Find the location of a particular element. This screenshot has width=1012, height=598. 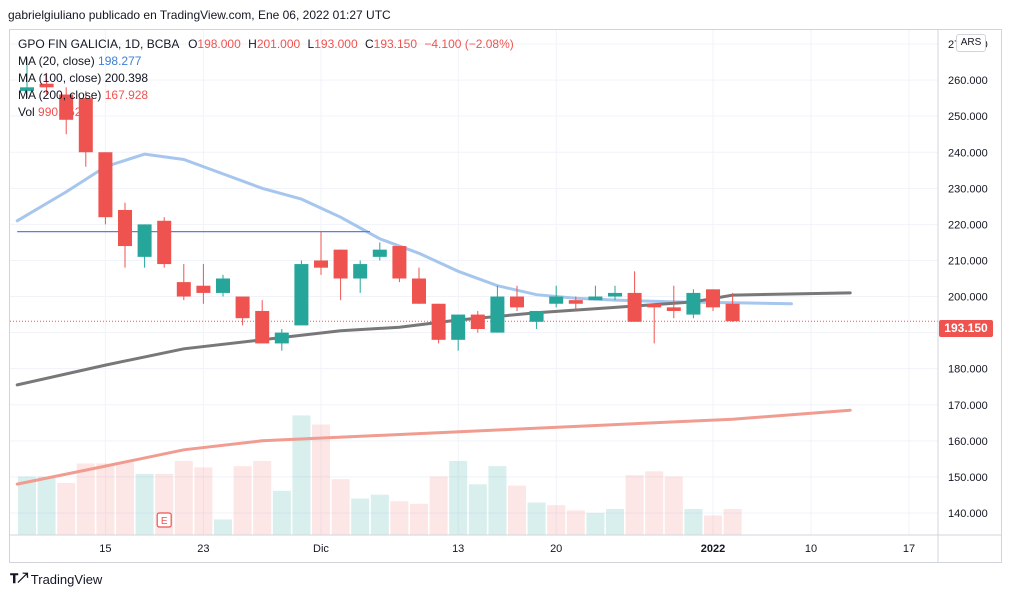

ma100-label: MA (100, close) is located at coordinates (60, 78).